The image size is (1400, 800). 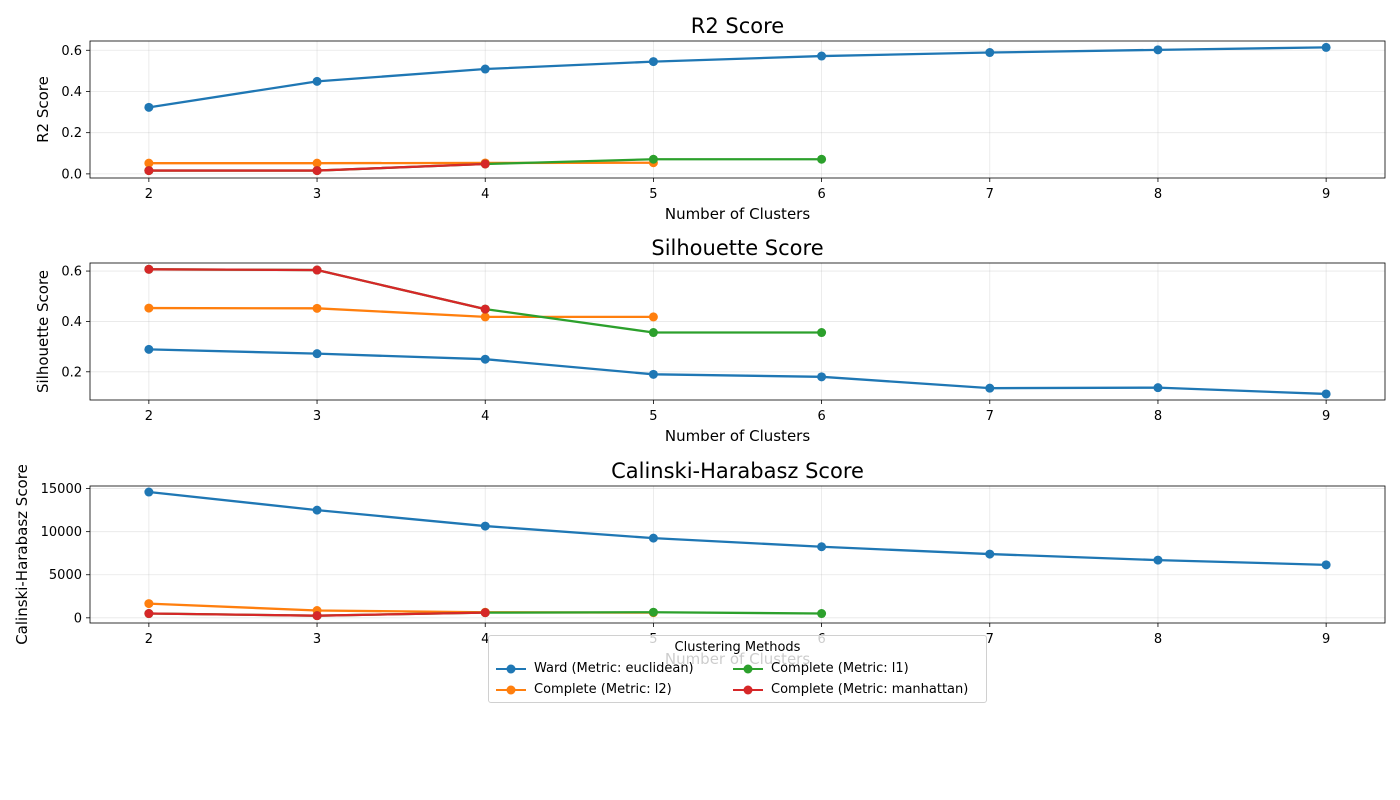 What do you see at coordinates (653, 194) in the screenshot?
I see `x-tick-label: 5` at bounding box center [653, 194].